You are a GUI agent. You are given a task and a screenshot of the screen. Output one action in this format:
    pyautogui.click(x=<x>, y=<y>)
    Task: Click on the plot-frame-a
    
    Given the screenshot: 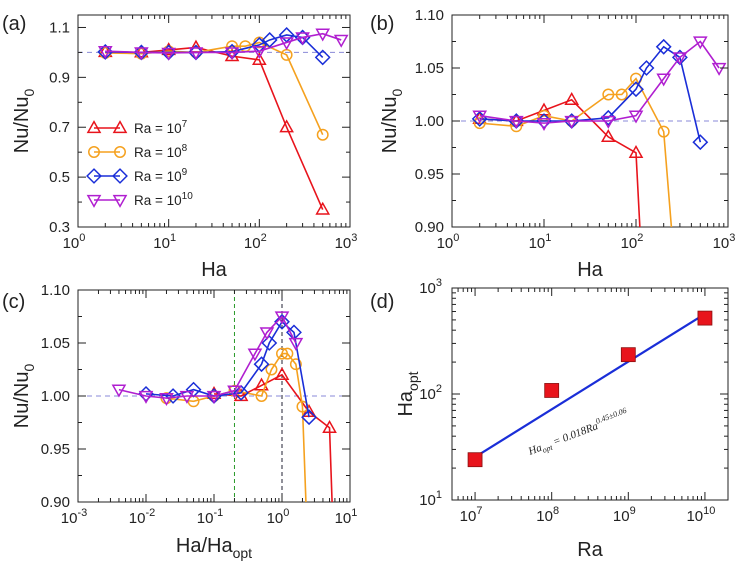 What is the action you would take?
    pyautogui.click(x=214, y=121)
    